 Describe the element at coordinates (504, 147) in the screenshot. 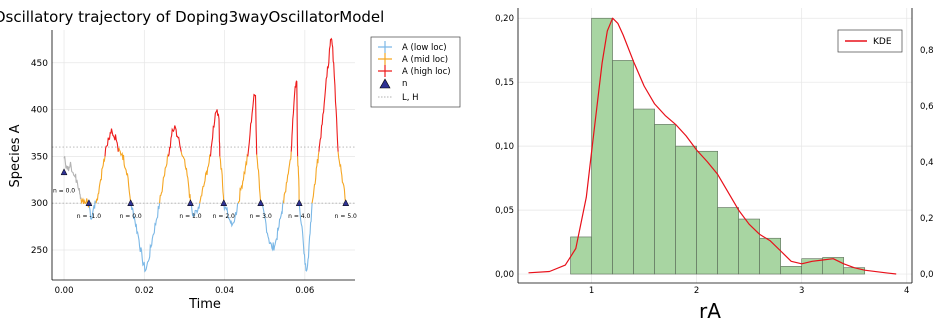

I see `y-tick-label: 0,10` at that location.